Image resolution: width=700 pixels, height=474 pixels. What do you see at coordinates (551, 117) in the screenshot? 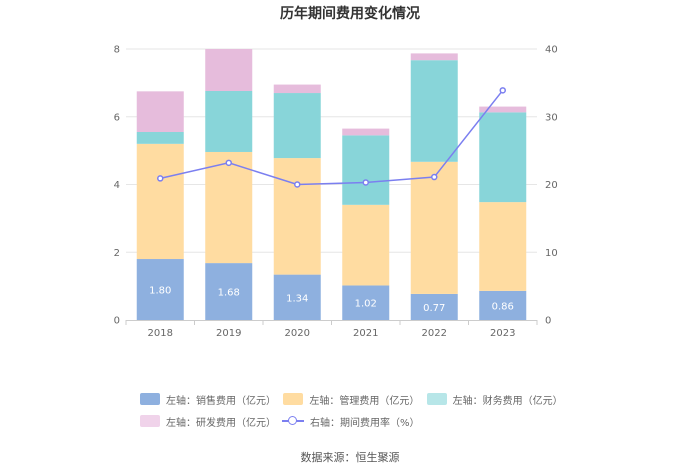
I see `right-axis-tick-label: 30` at bounding box center [551, 117].